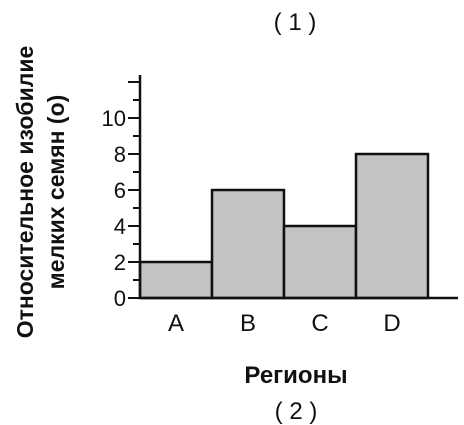 The height and width of the screenshot is (425, 464). I want to click on y-ticks-group: 0 2 4 6 8 10, so click(121, 196).